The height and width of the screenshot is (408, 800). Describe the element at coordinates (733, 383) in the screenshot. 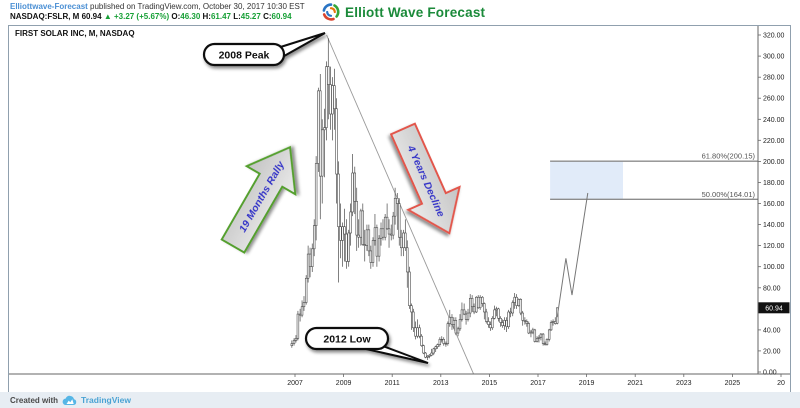

I see `svg-text: 2025` at that location.